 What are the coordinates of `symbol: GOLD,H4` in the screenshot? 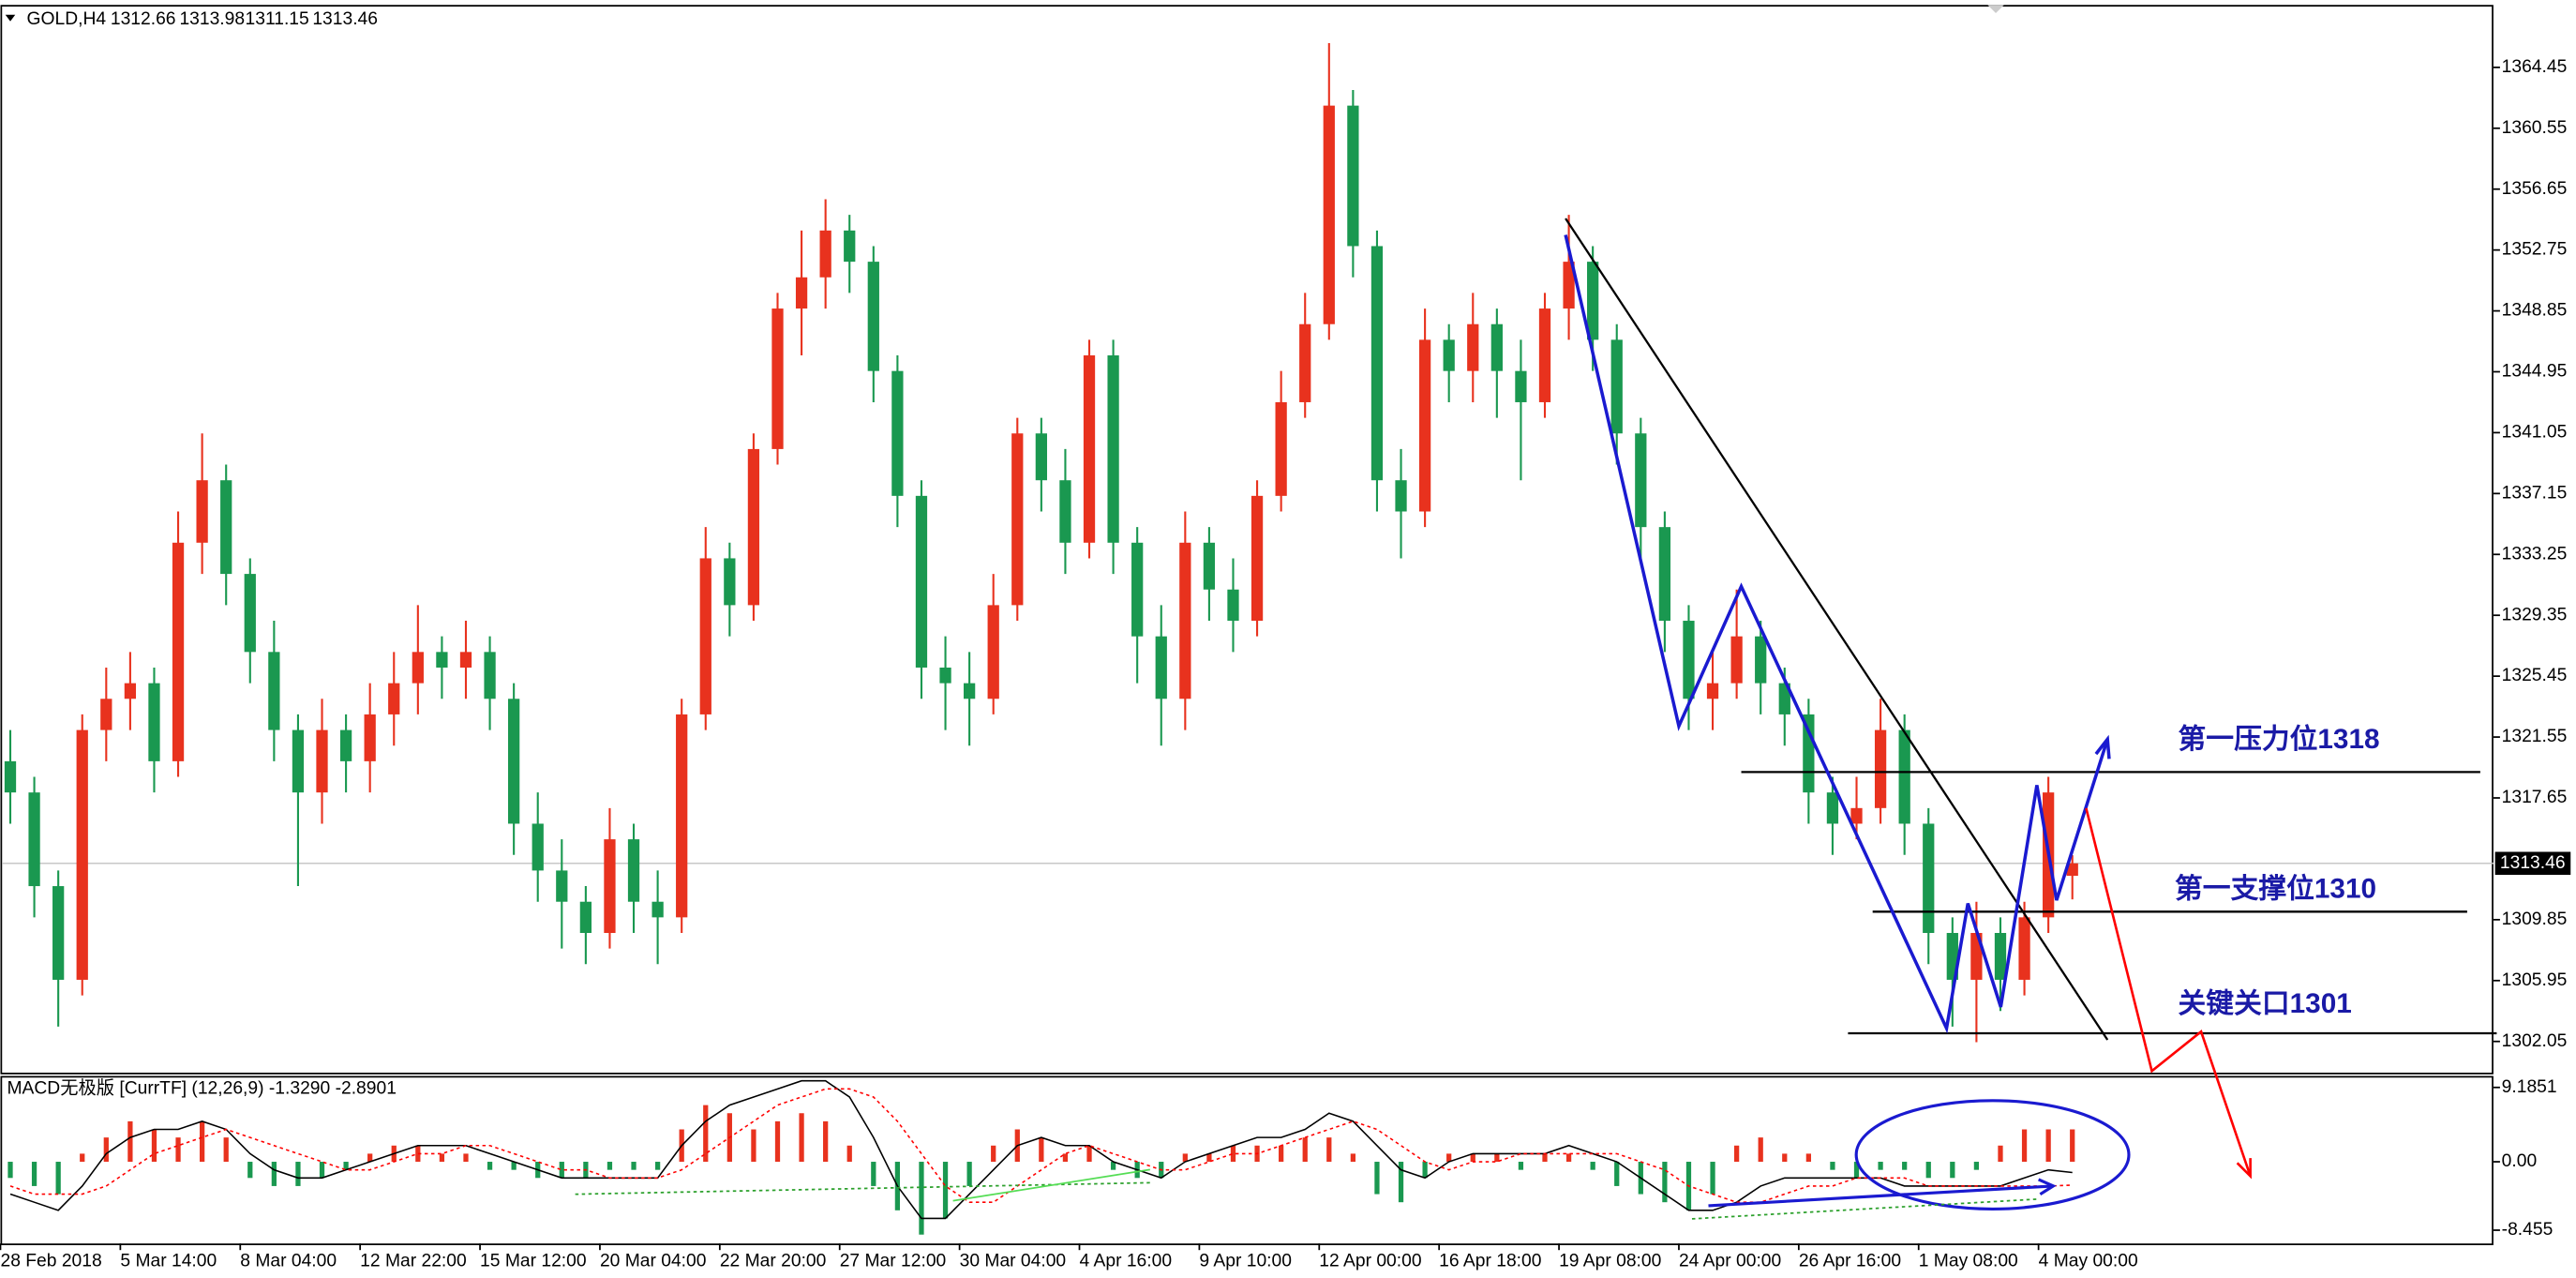 It's located at (67, 19).